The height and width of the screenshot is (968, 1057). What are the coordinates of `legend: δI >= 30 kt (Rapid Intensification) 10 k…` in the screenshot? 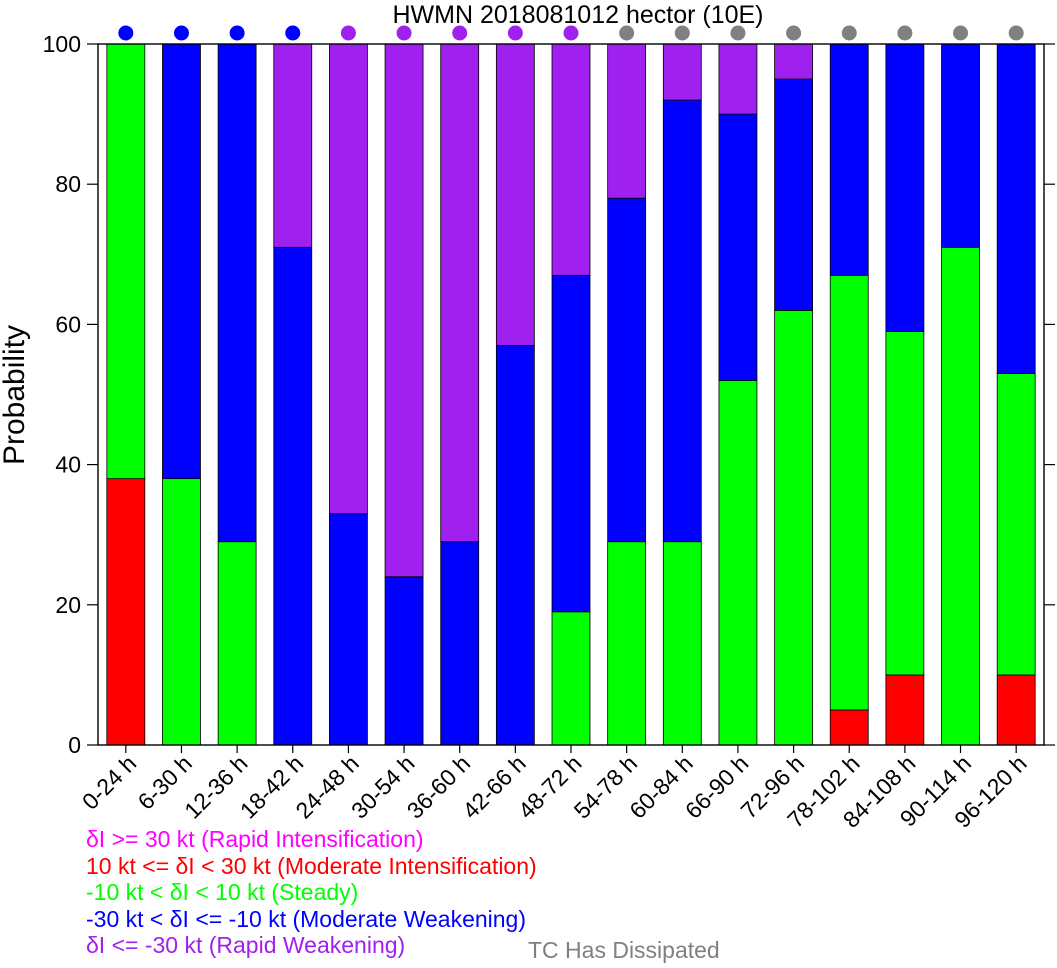 It's located at (311, 892).